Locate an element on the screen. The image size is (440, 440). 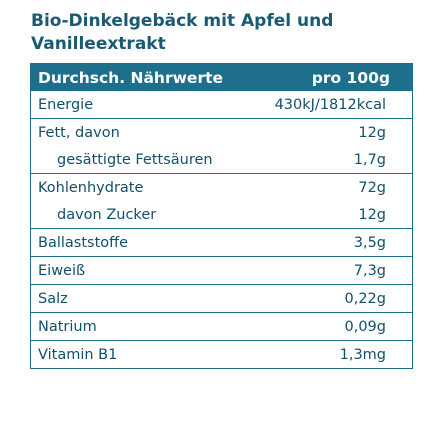
nutrient-value: 3,5g is located at coordinates (369, 242).